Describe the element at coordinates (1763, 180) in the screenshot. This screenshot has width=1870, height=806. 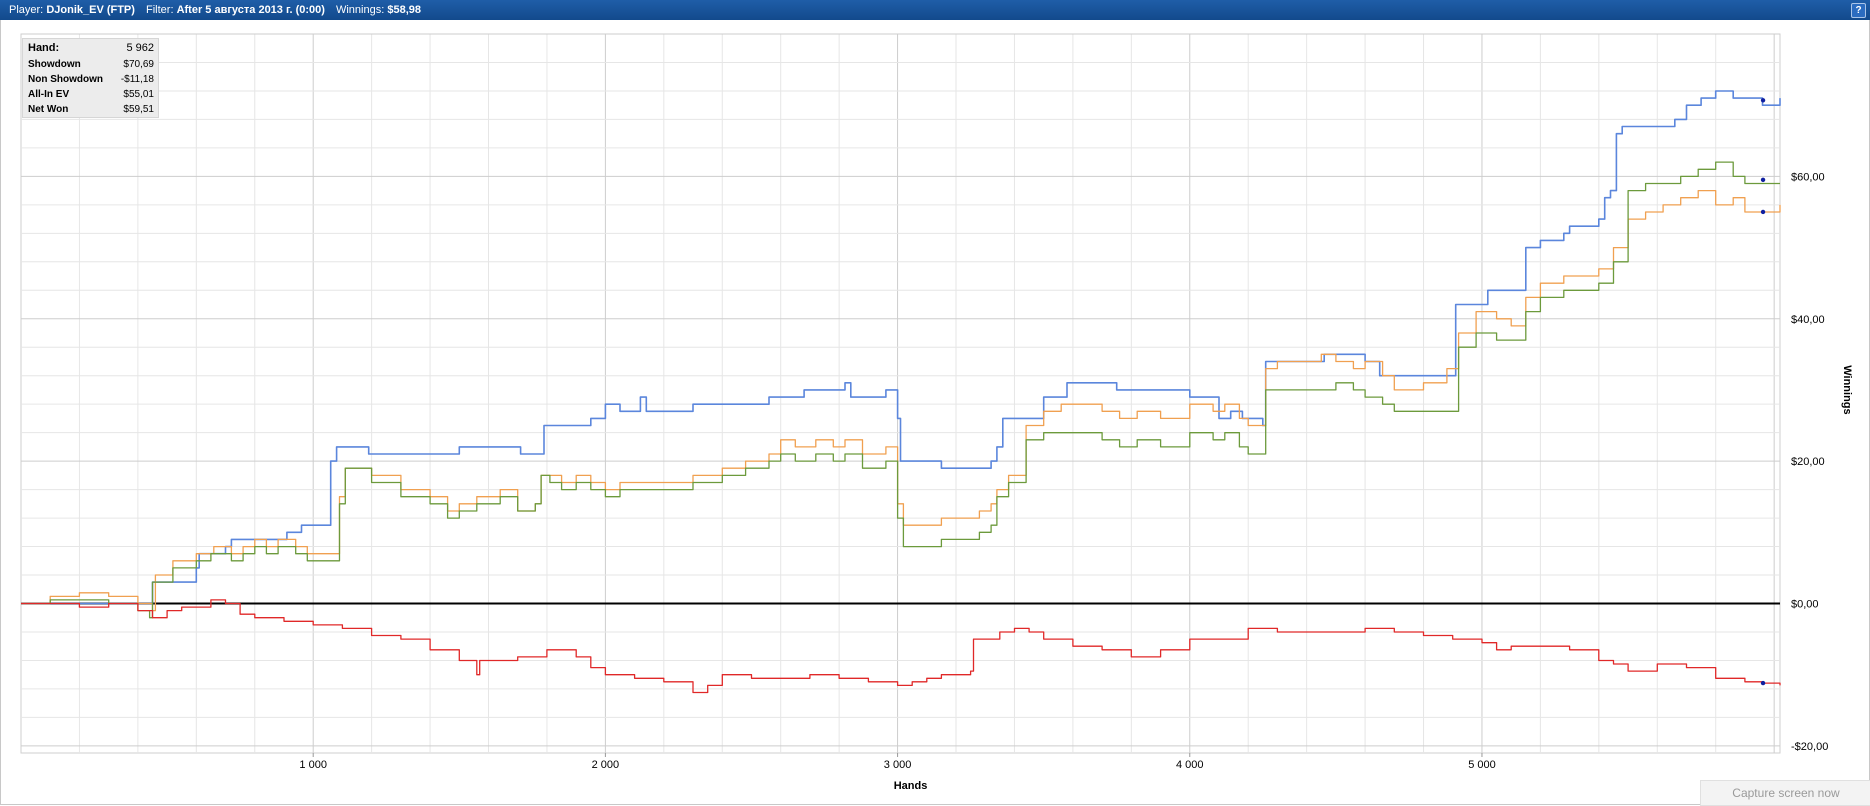
I see `net_won-end-marker` at that location.